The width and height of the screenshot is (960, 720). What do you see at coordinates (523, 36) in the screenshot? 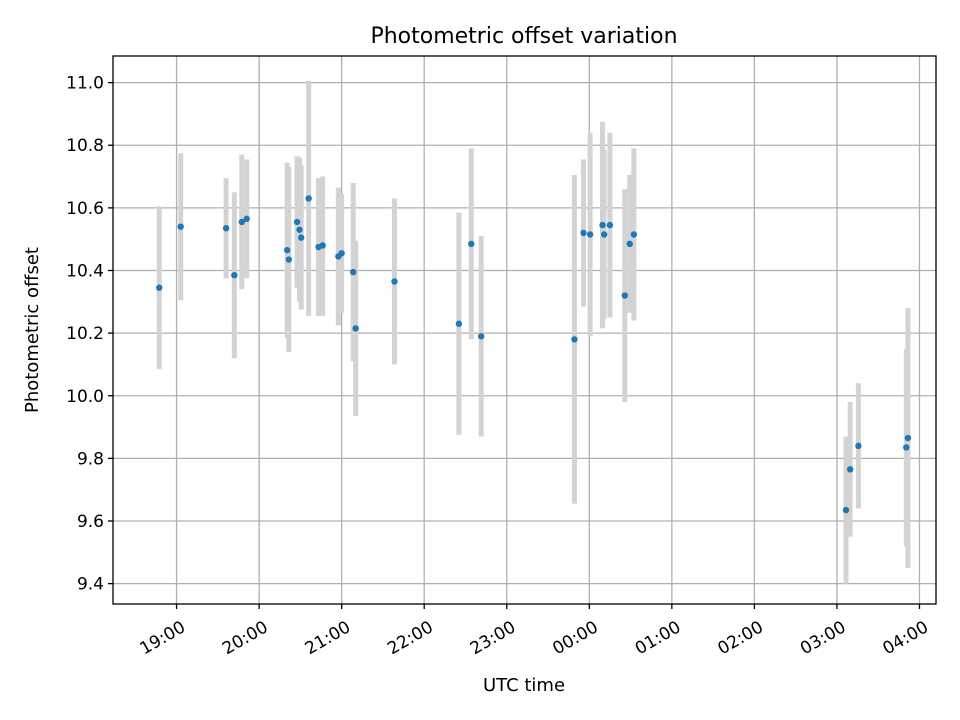
I see `chart-title: Photometric offset variation` at bounding box center [523, 36].